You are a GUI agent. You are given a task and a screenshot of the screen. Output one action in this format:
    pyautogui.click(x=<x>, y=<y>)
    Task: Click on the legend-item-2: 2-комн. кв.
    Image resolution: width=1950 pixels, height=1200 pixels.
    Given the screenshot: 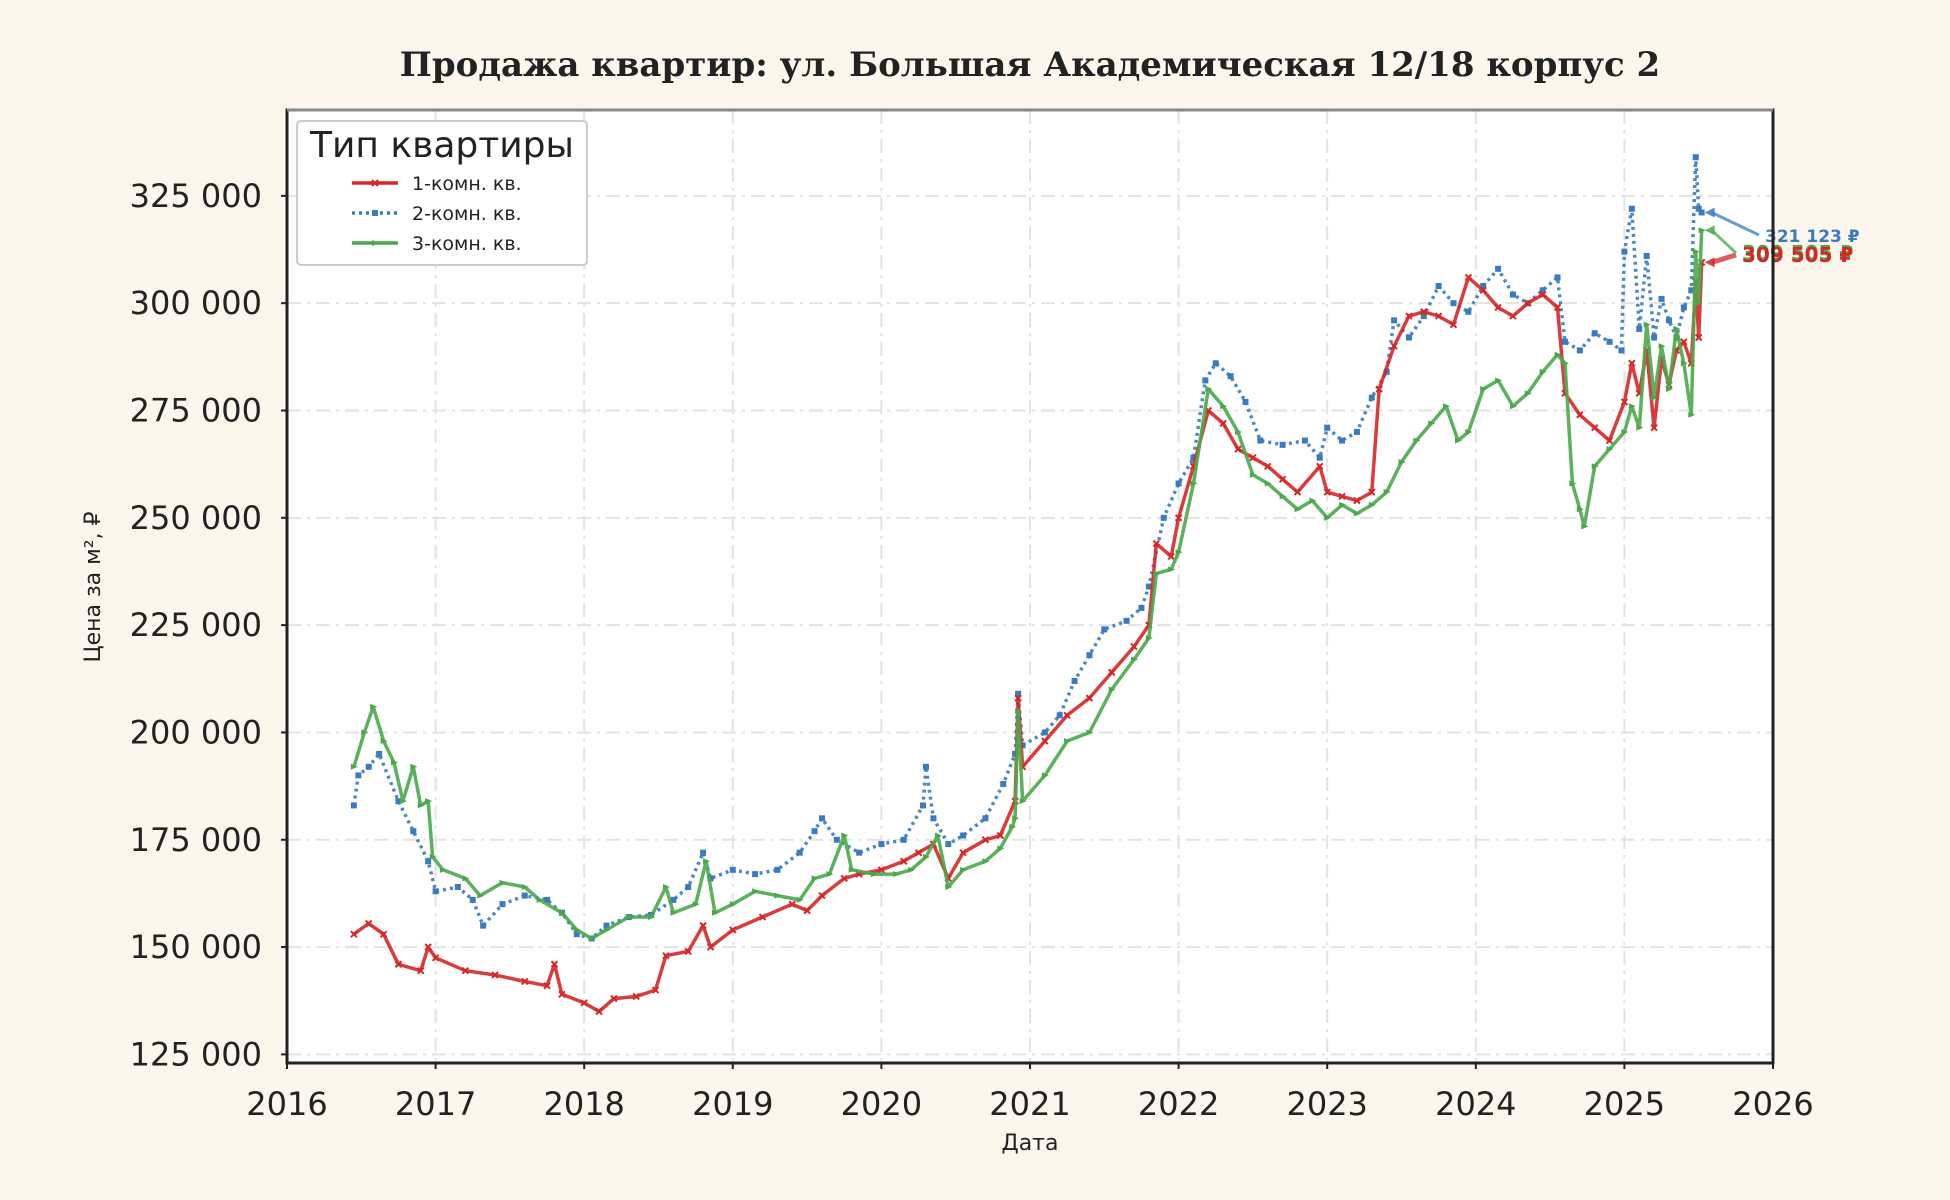 What is the action you would take?
    pyautogui.click(x=437, y=214)
    